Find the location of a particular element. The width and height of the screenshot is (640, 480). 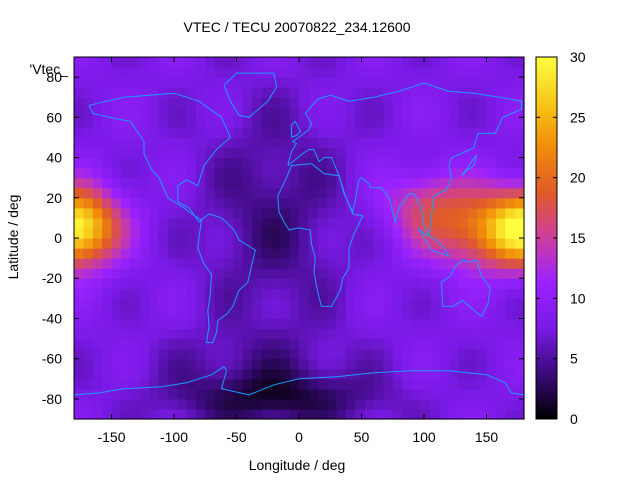

coastline is located at coordinates (296, 129).